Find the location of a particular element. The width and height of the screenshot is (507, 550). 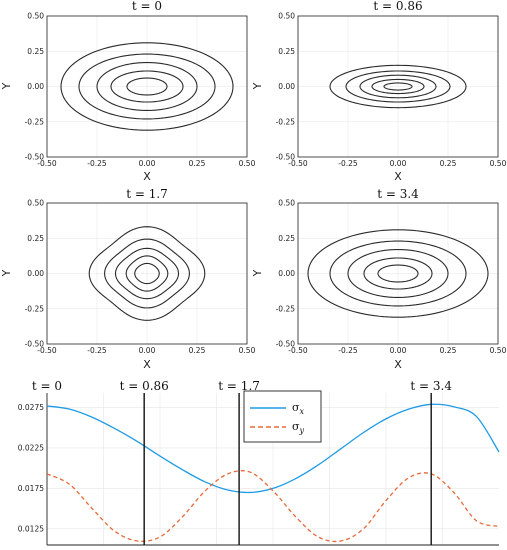

legend: σx σy is located at coordinates (282, 416).